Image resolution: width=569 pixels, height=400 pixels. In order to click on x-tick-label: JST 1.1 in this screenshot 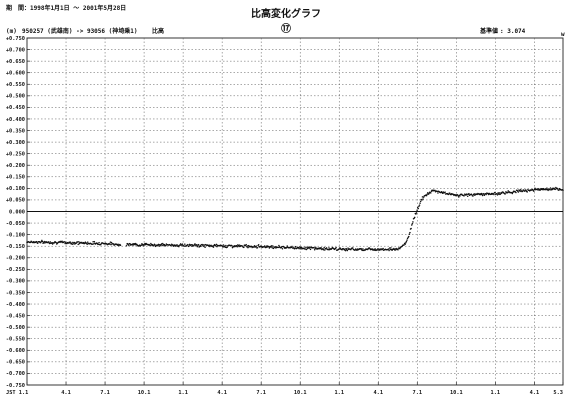, I will do `click(17, 393)`.